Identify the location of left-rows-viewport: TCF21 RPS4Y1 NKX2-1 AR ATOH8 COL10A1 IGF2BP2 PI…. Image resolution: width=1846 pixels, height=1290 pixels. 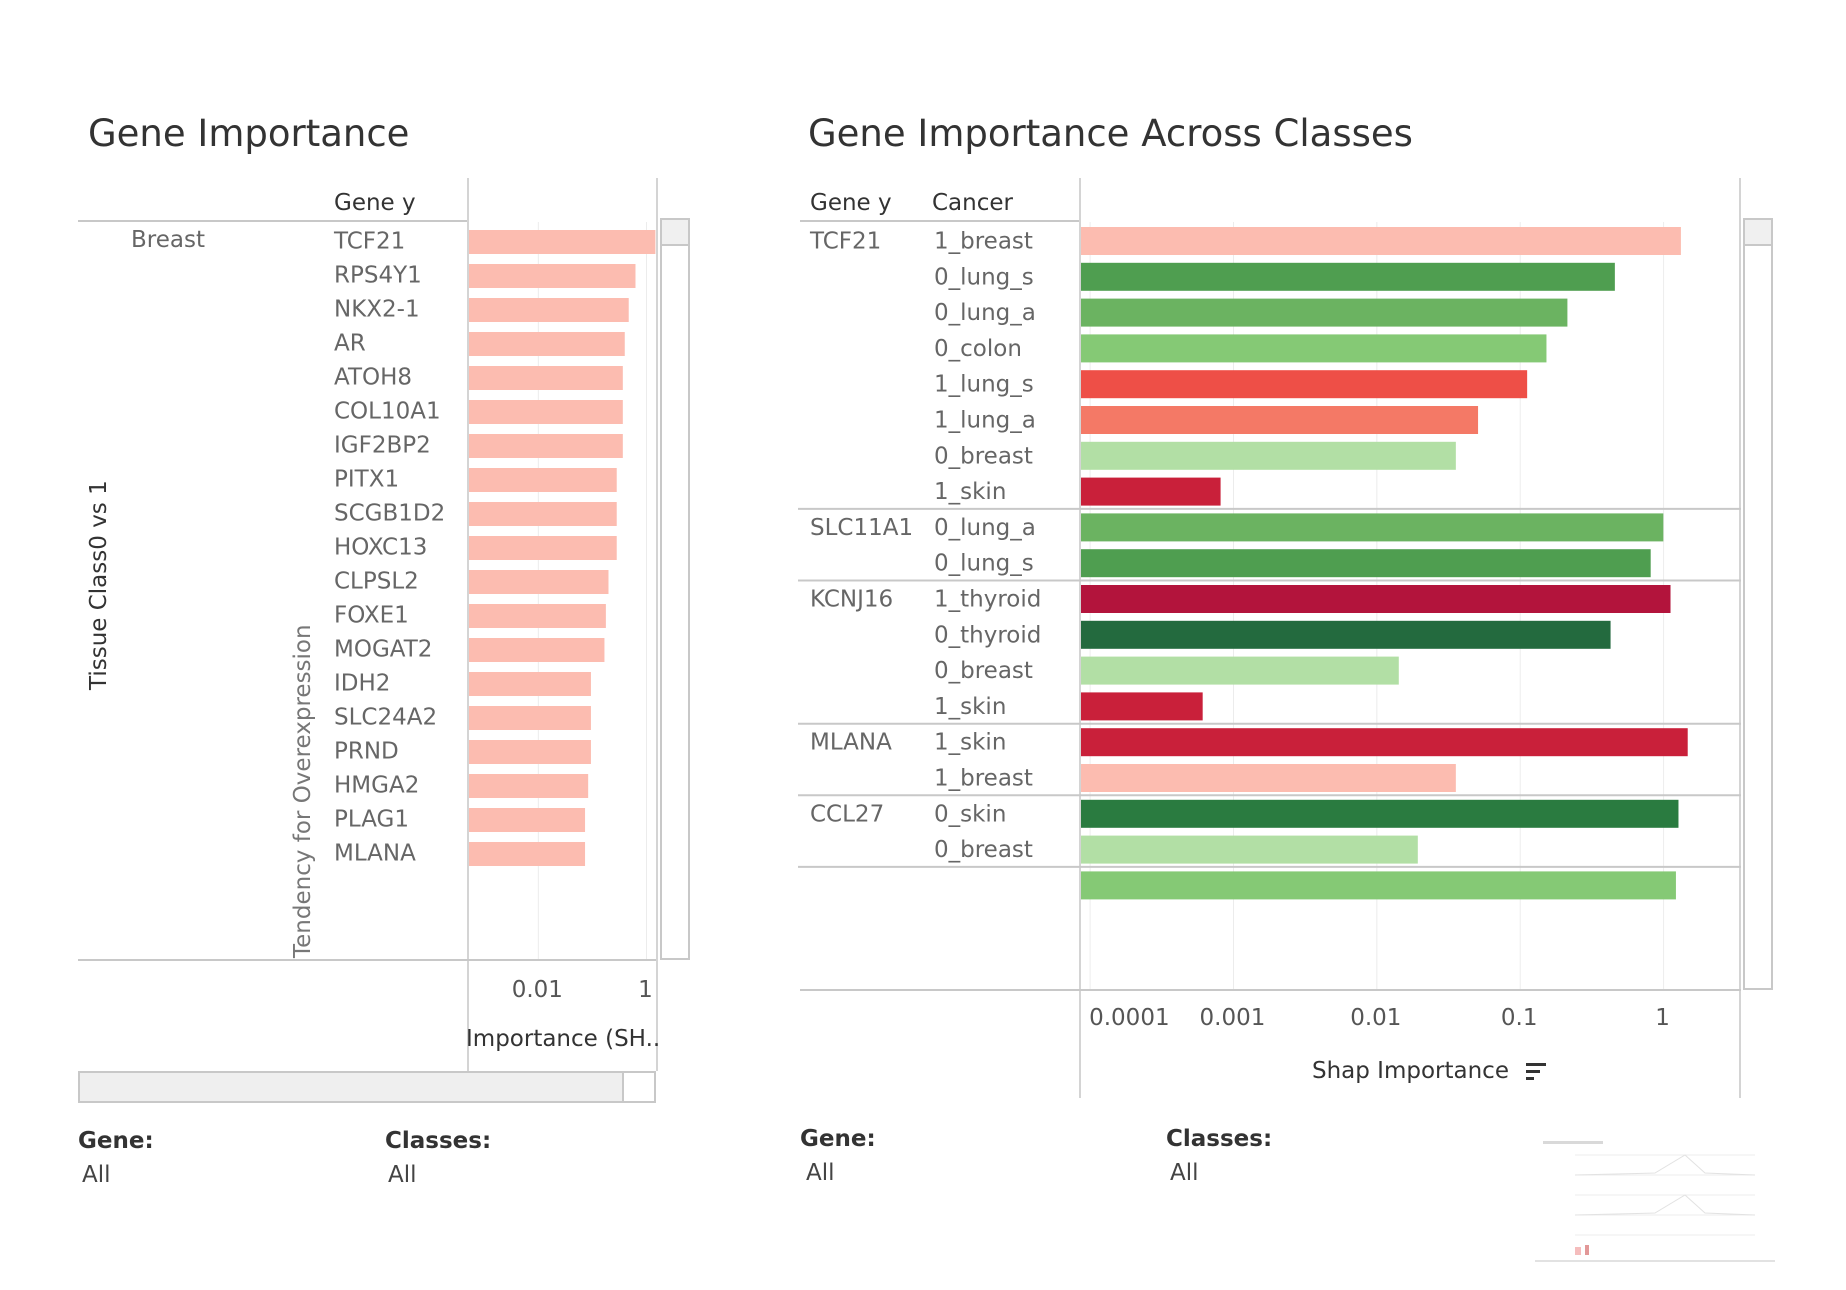
(488, 590).